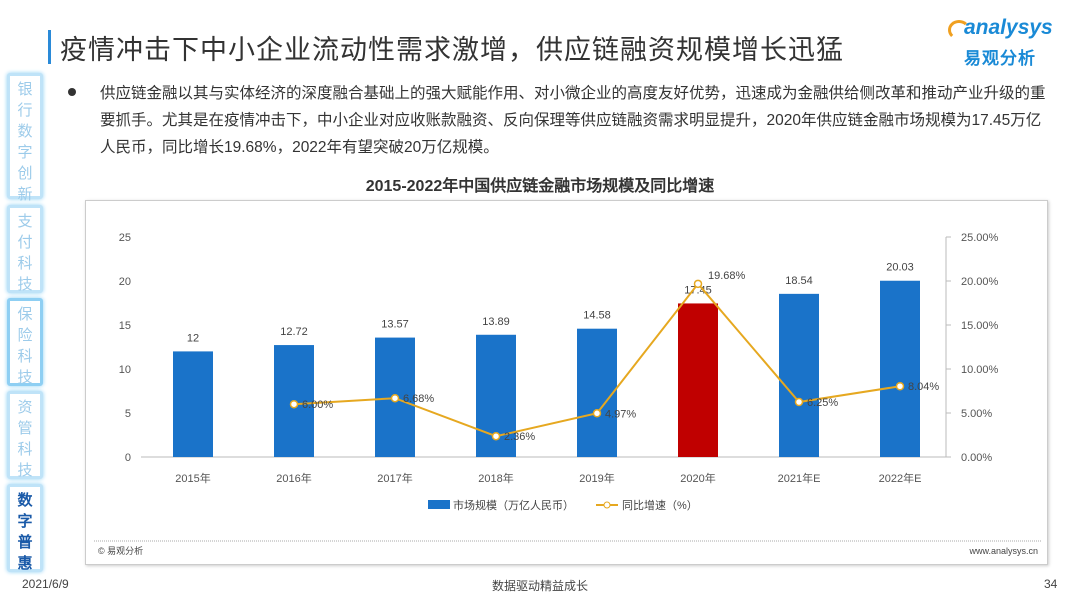 This screenshot has height=608, width=1080. I want to click on bar-data-label: 13.89, so click(496, 322).